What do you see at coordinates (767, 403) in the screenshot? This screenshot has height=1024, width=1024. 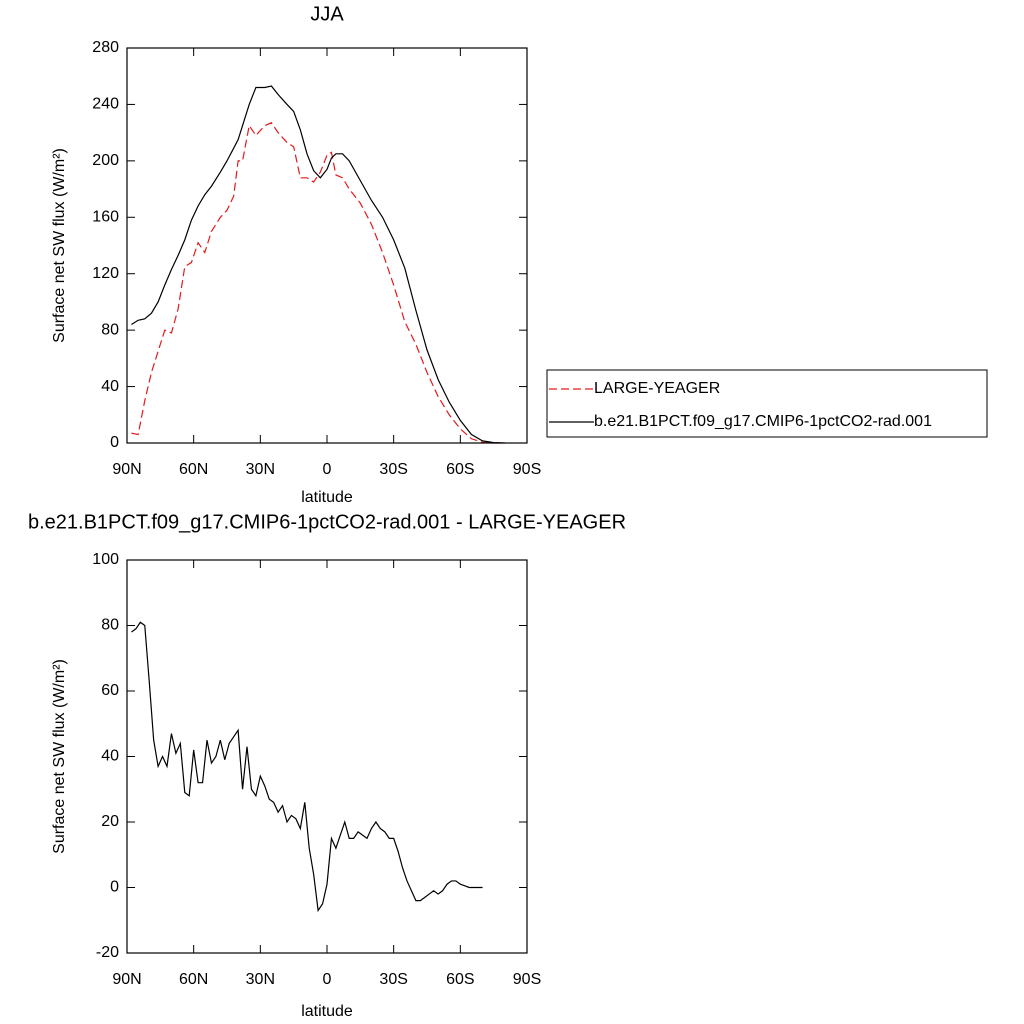 I see `legend-box` at bounding box center [767, 403].